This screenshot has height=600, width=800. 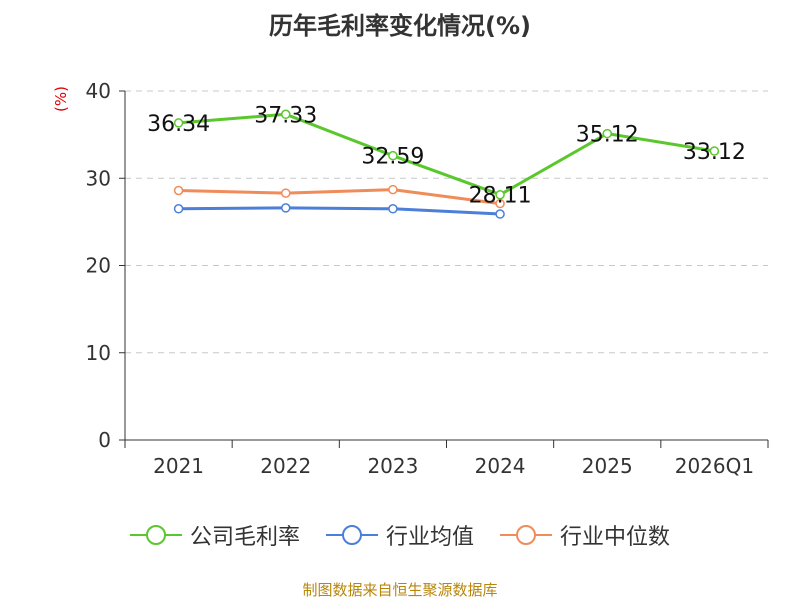 What do you see at coordinates (429, 537) in the screenshot?
I see `legend-label: 行业均值` at bounding box center [429, 537].